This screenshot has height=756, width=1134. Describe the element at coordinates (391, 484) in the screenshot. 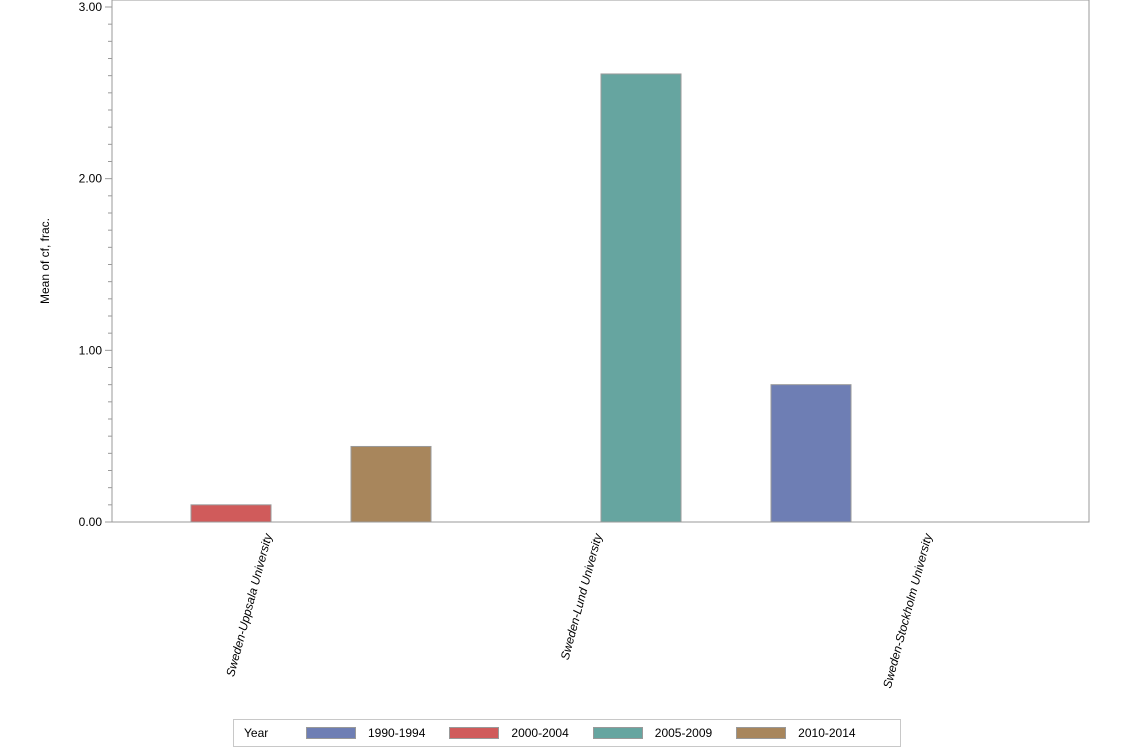

I see `bar-2010-2014` at that location.